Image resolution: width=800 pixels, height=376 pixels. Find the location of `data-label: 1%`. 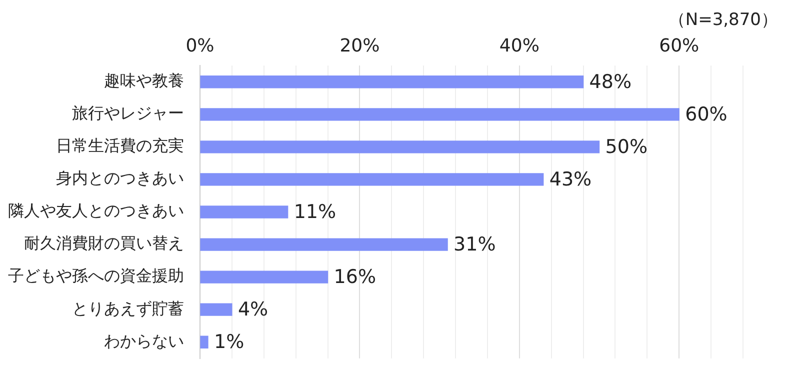

data-label: 1% is located at coordinates (229, 342).